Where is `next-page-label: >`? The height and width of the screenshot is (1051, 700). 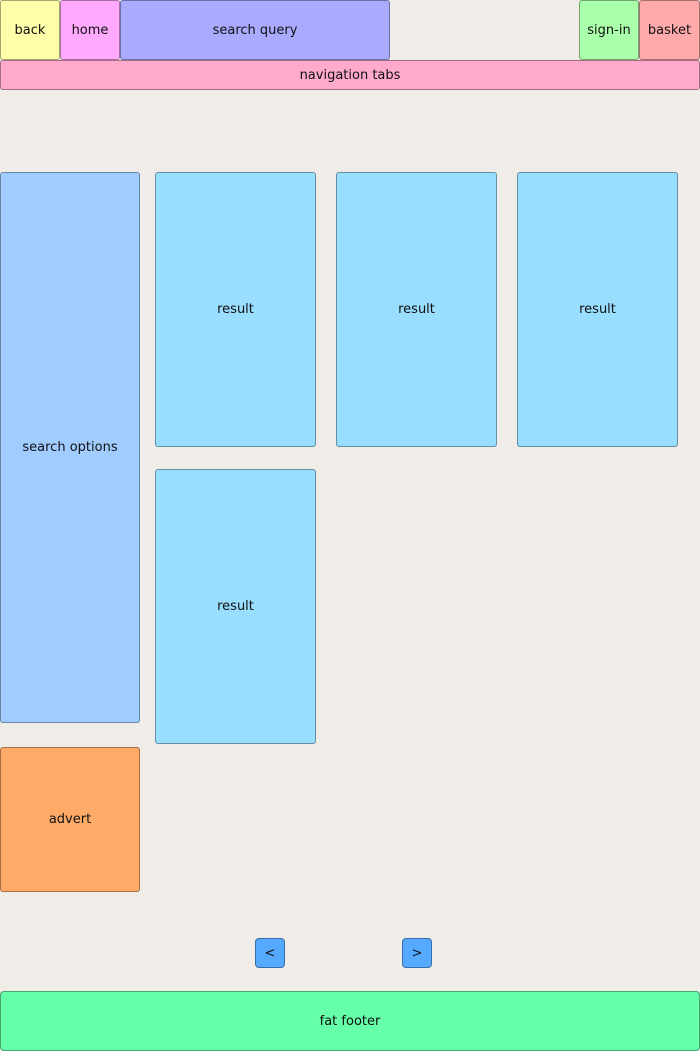
next-page-label: > is located at coordinates (417, 953).